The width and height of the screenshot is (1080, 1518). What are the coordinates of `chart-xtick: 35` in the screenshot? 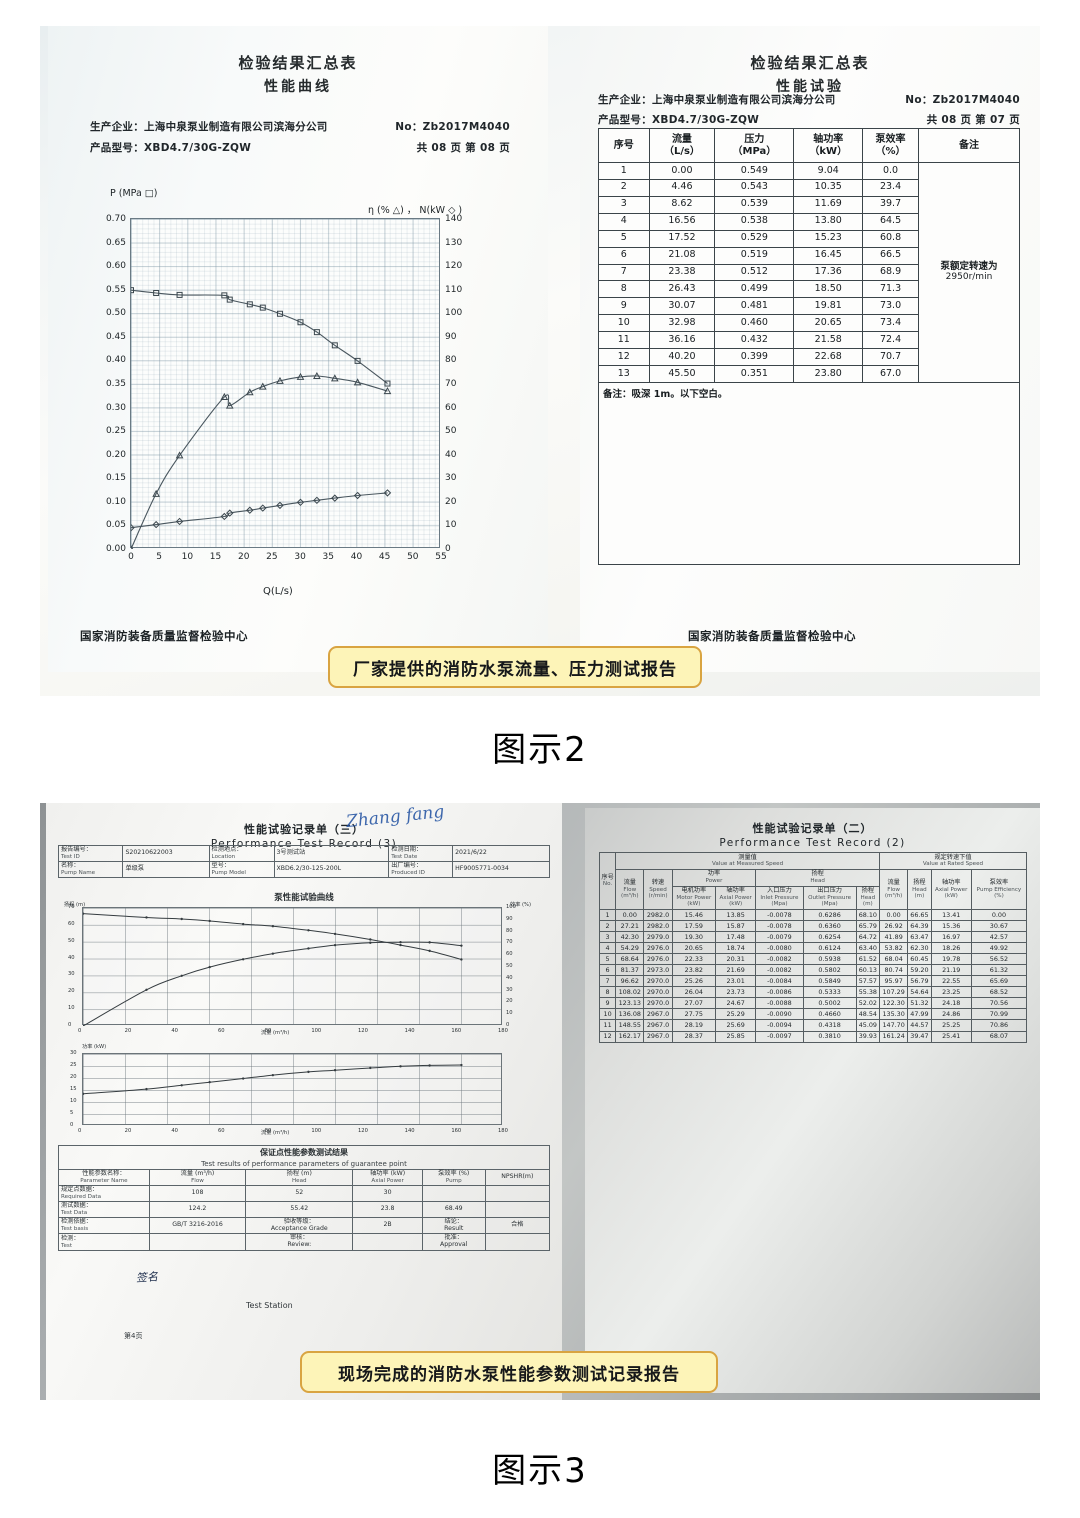 It's located at (328, 557).